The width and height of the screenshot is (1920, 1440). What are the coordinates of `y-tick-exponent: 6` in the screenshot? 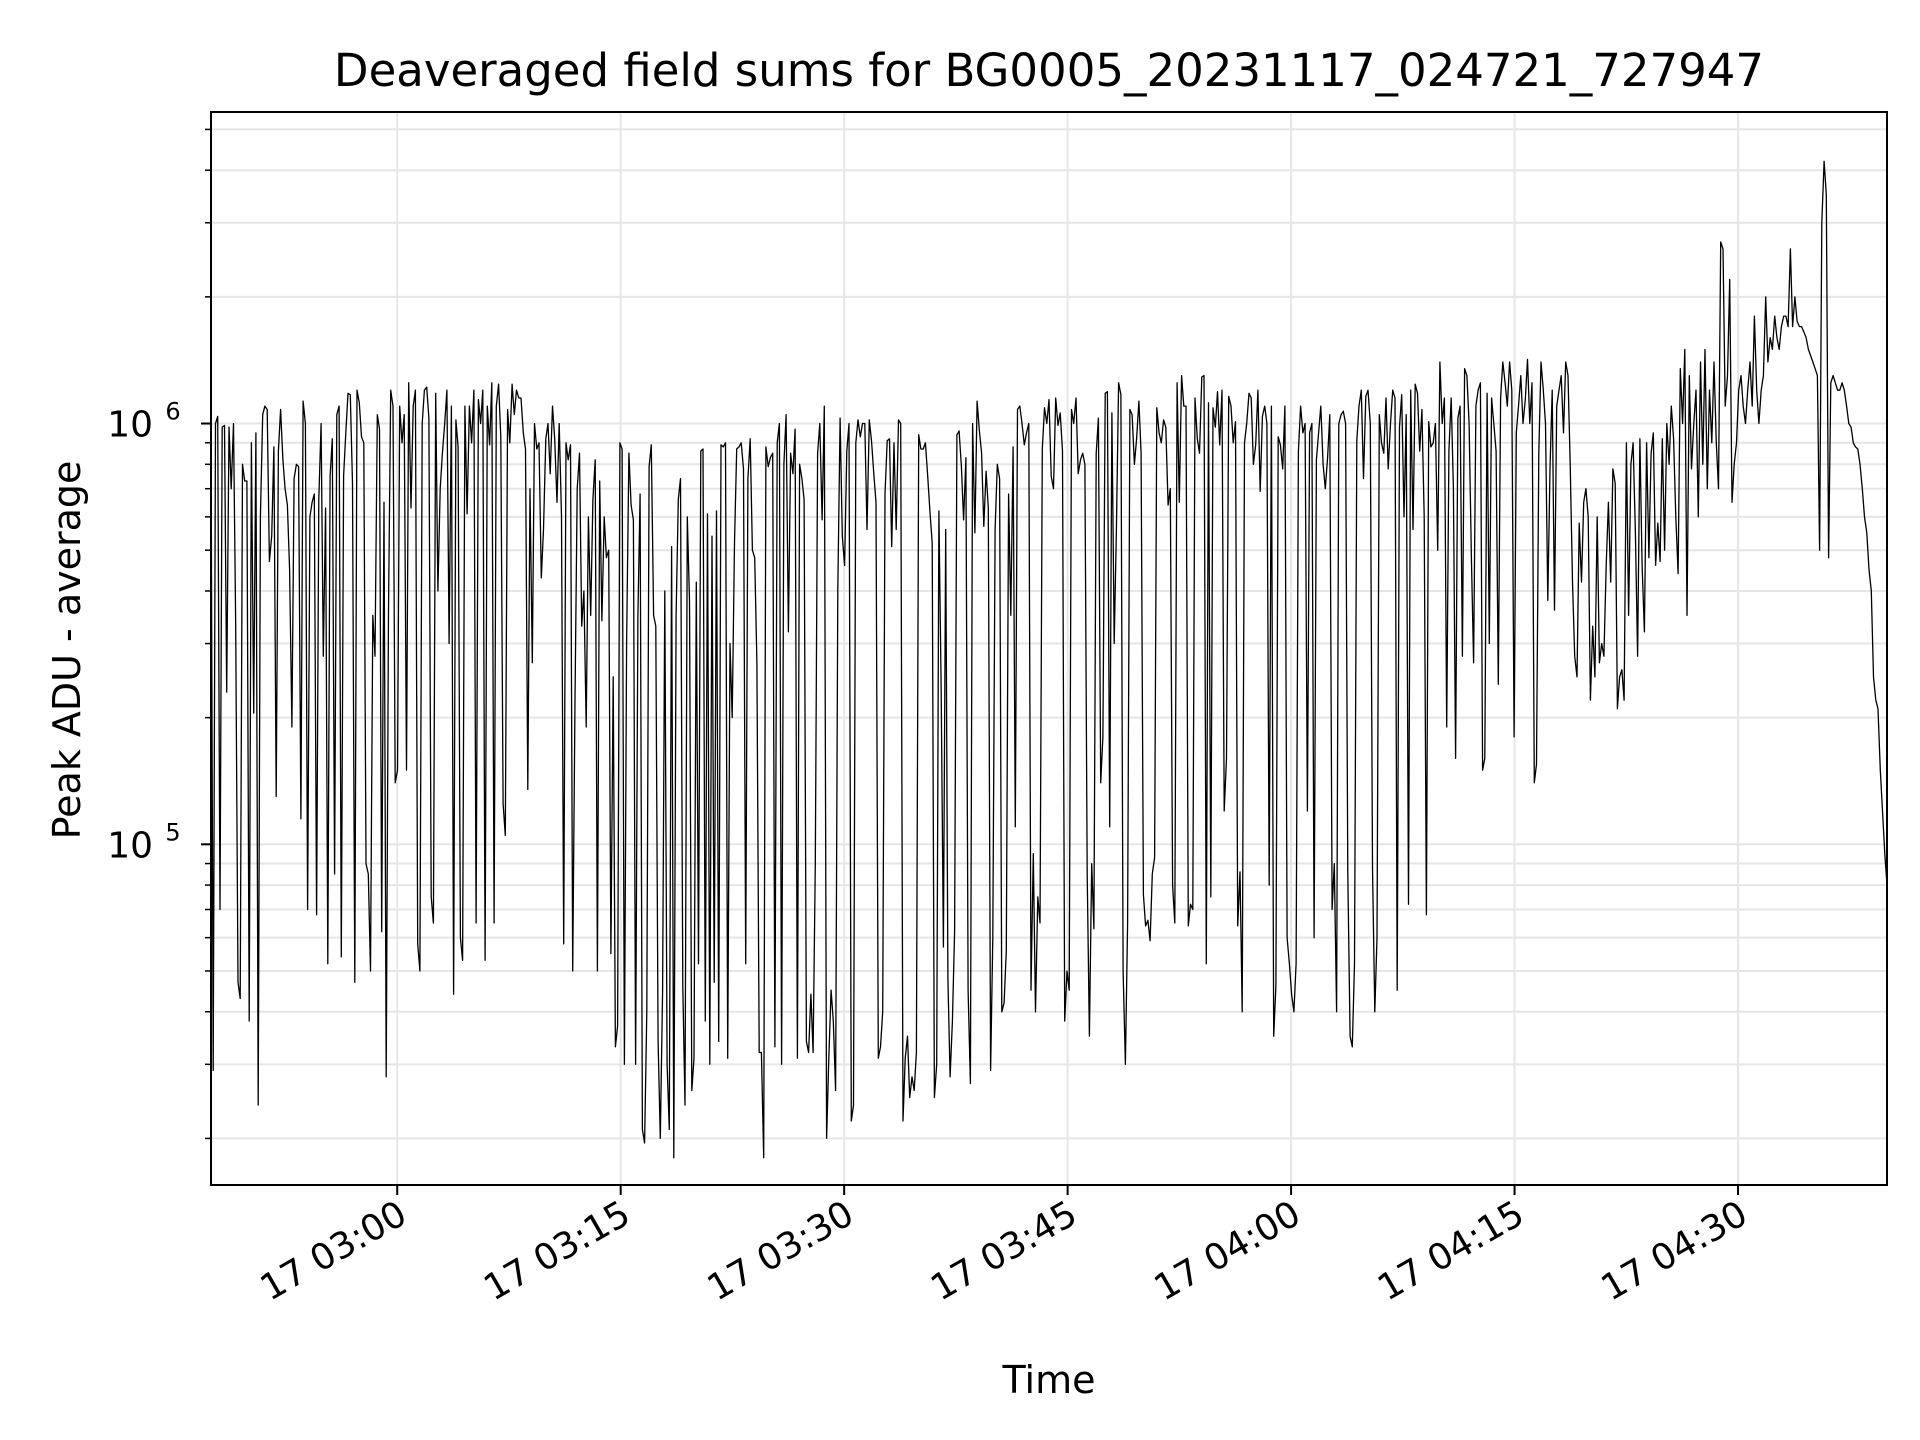 It's located at (172, 412).